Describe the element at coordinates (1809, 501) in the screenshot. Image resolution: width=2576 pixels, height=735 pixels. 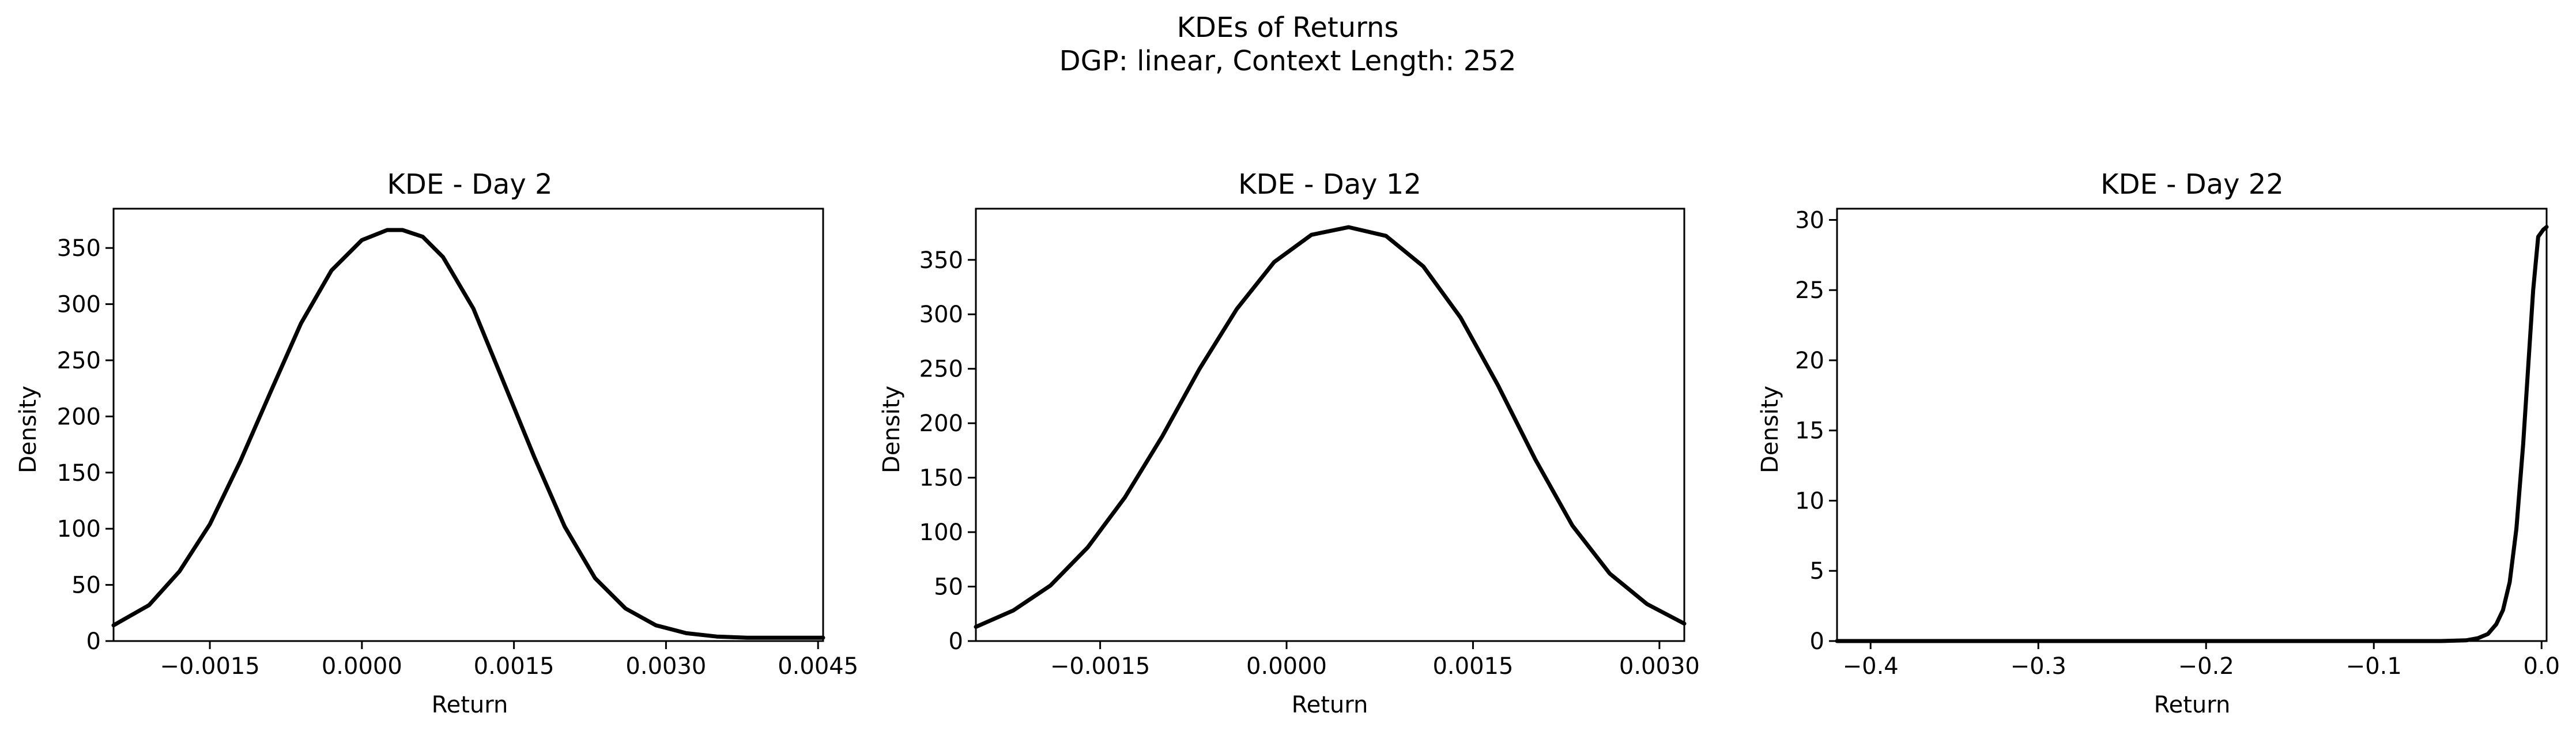
I see `y-tick-label: 10` at that location.